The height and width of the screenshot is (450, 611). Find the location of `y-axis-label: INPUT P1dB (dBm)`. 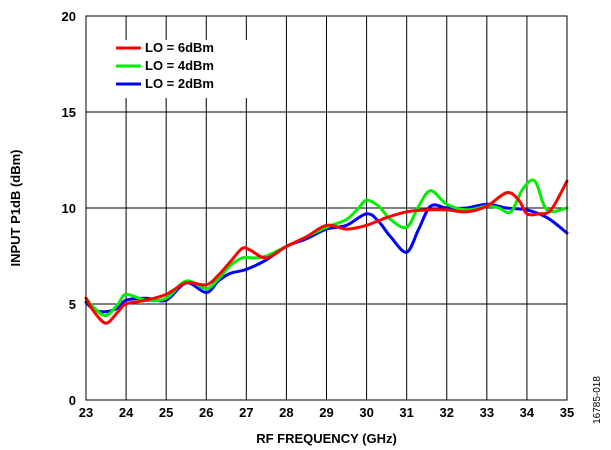

y-axis-label: INPUT P1dB (dBm) is located at coordinates (15, 208).